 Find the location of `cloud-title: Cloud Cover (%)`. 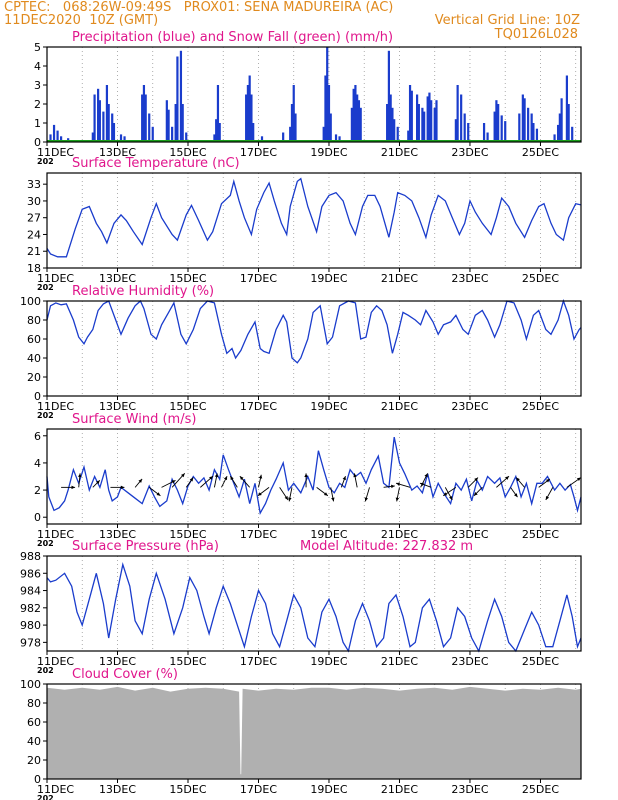

cloud-title: Cloud Cover (%) is located at coordinates (125, 674).